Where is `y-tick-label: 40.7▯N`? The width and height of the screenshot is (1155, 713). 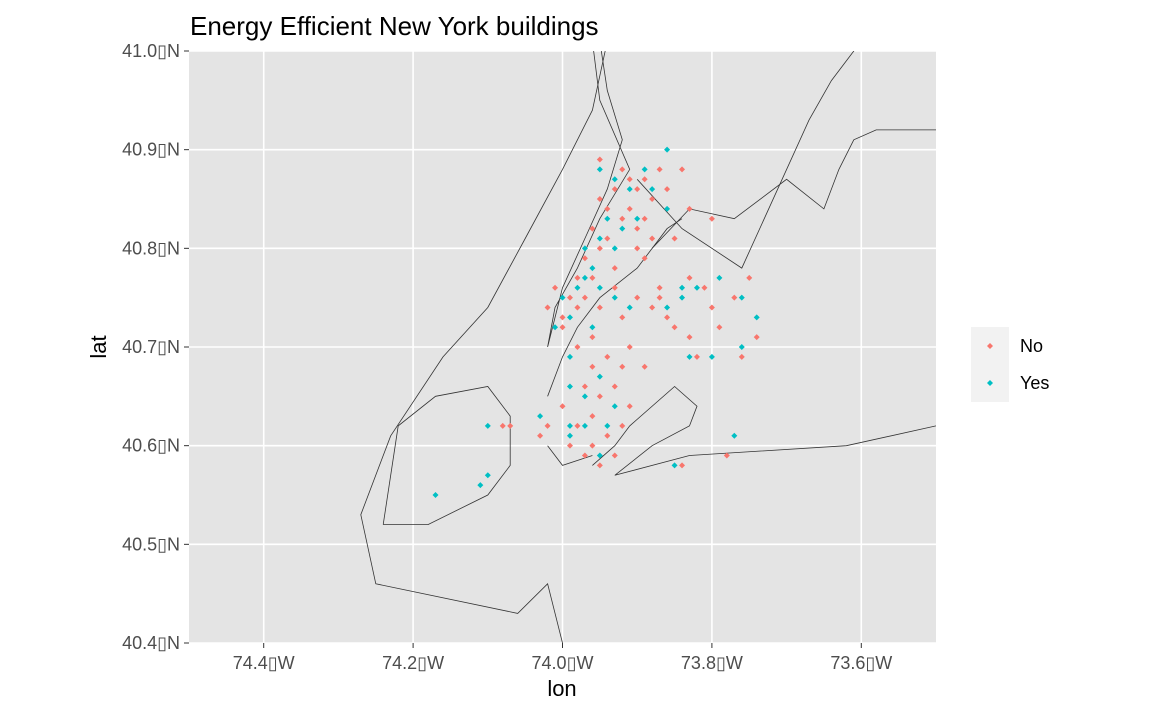 y-tick-label: 40.7▯N is located at coordinates (151, 347).